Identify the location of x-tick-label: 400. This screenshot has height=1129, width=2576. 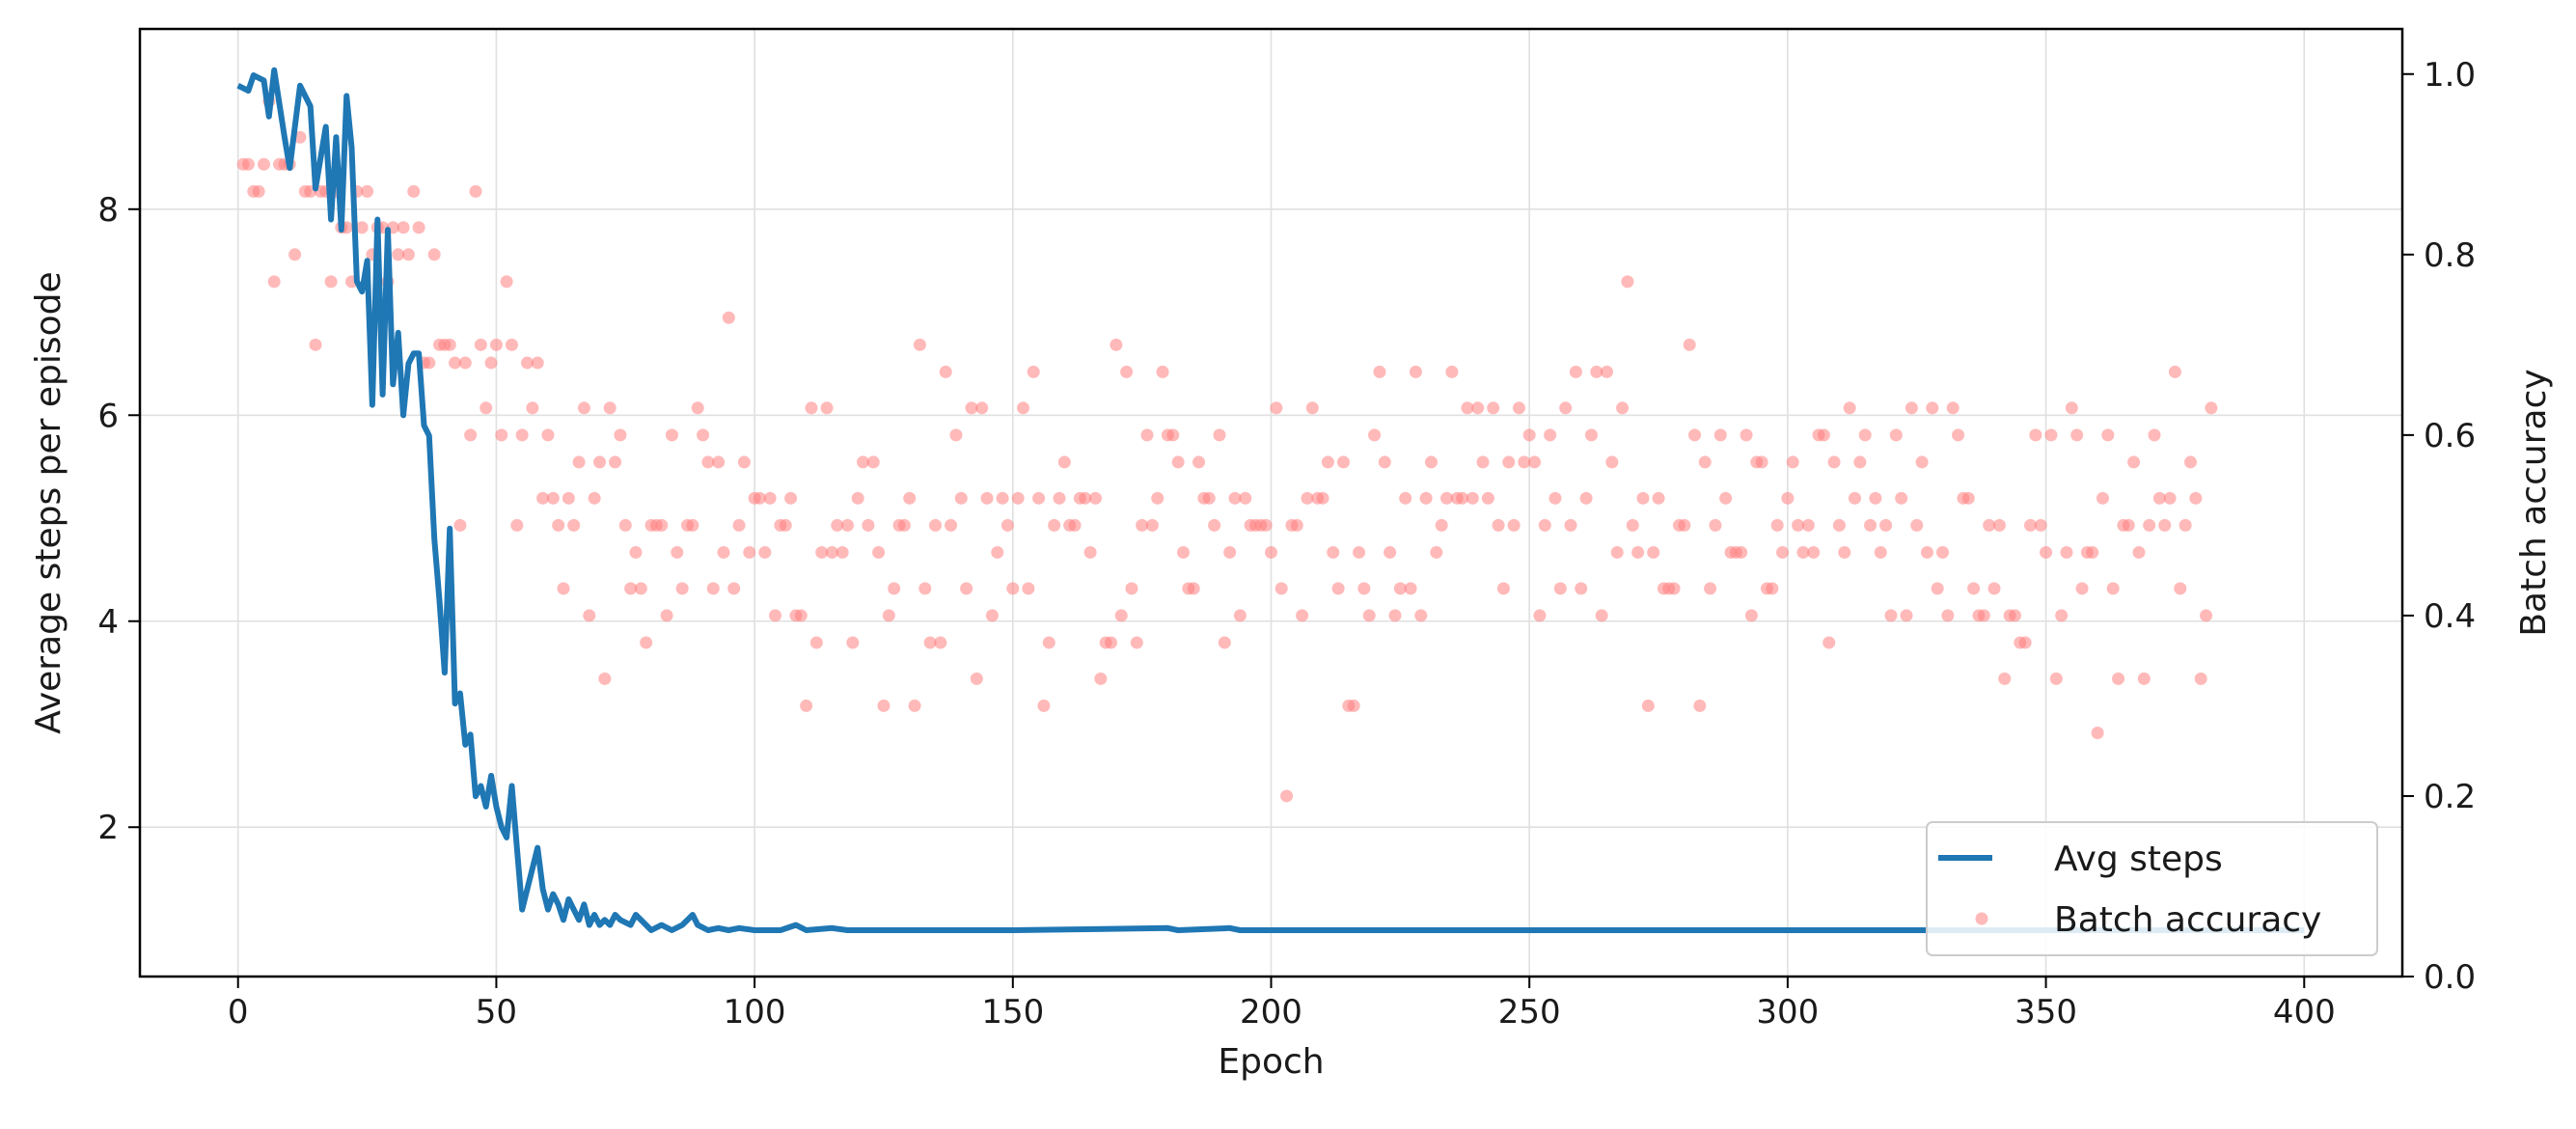
(2304, 1013).